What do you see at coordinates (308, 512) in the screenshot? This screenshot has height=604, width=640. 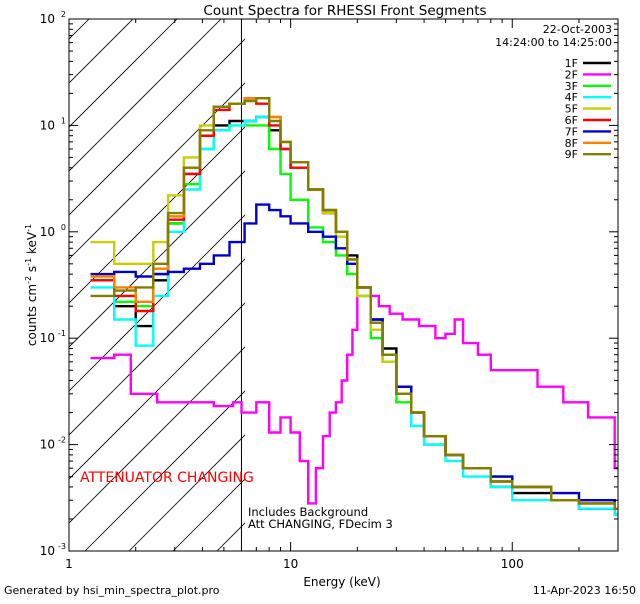 I see `background-annotation: Includes Background` at bounding box center [308, 512].